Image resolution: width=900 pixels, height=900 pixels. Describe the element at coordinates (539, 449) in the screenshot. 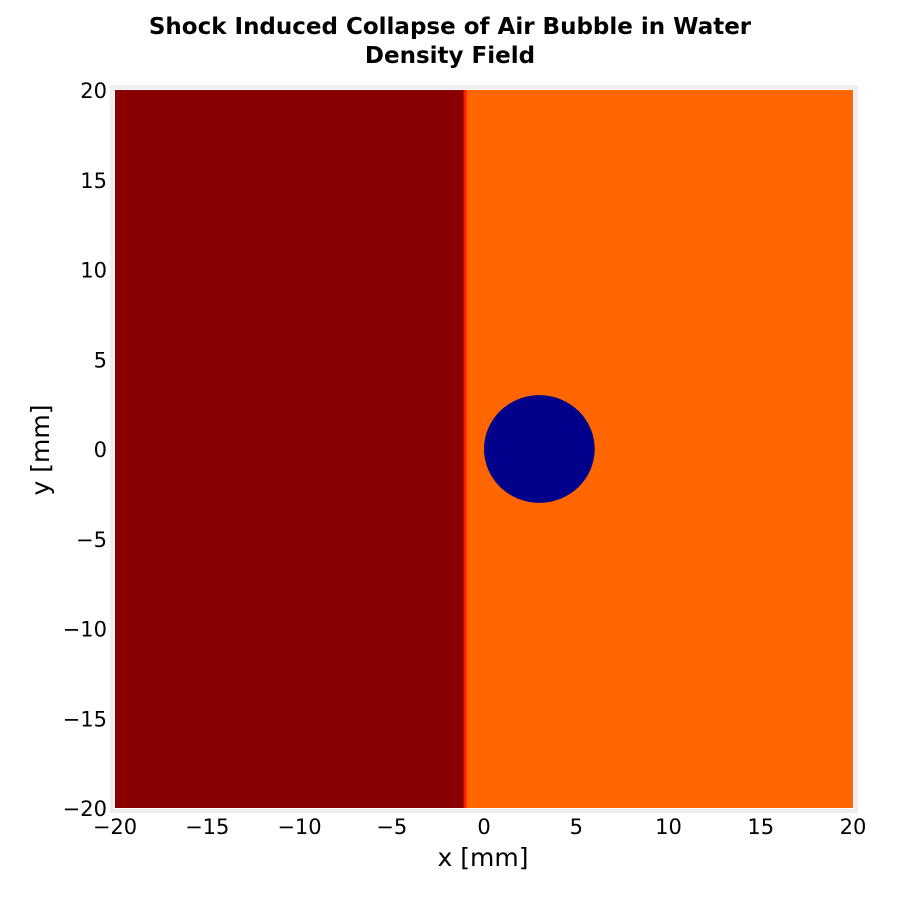

I see `air-bubble` at that location.